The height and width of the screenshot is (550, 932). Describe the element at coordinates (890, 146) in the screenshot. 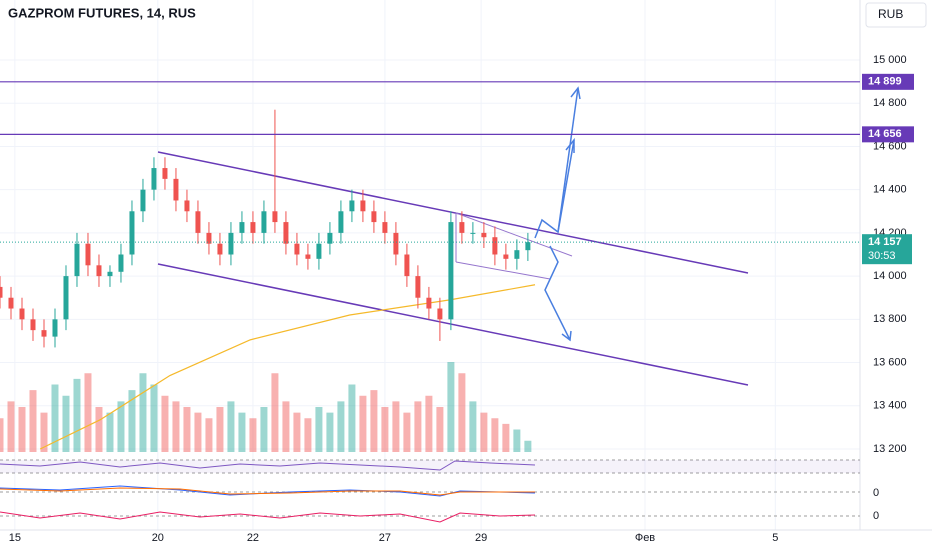

I see `y-tick-label: 14 600` at that location.